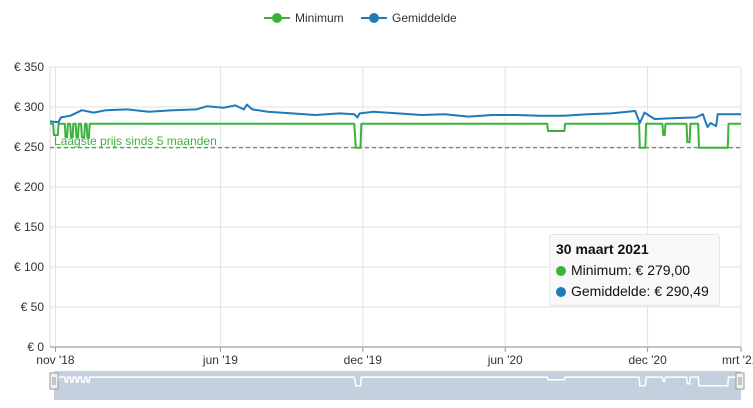 The width and height of the screenshot is (753, 408). Describe the element at coordinates (737, 360) in the screenshot. I see `x-tick-label: mrt '21` at that location.